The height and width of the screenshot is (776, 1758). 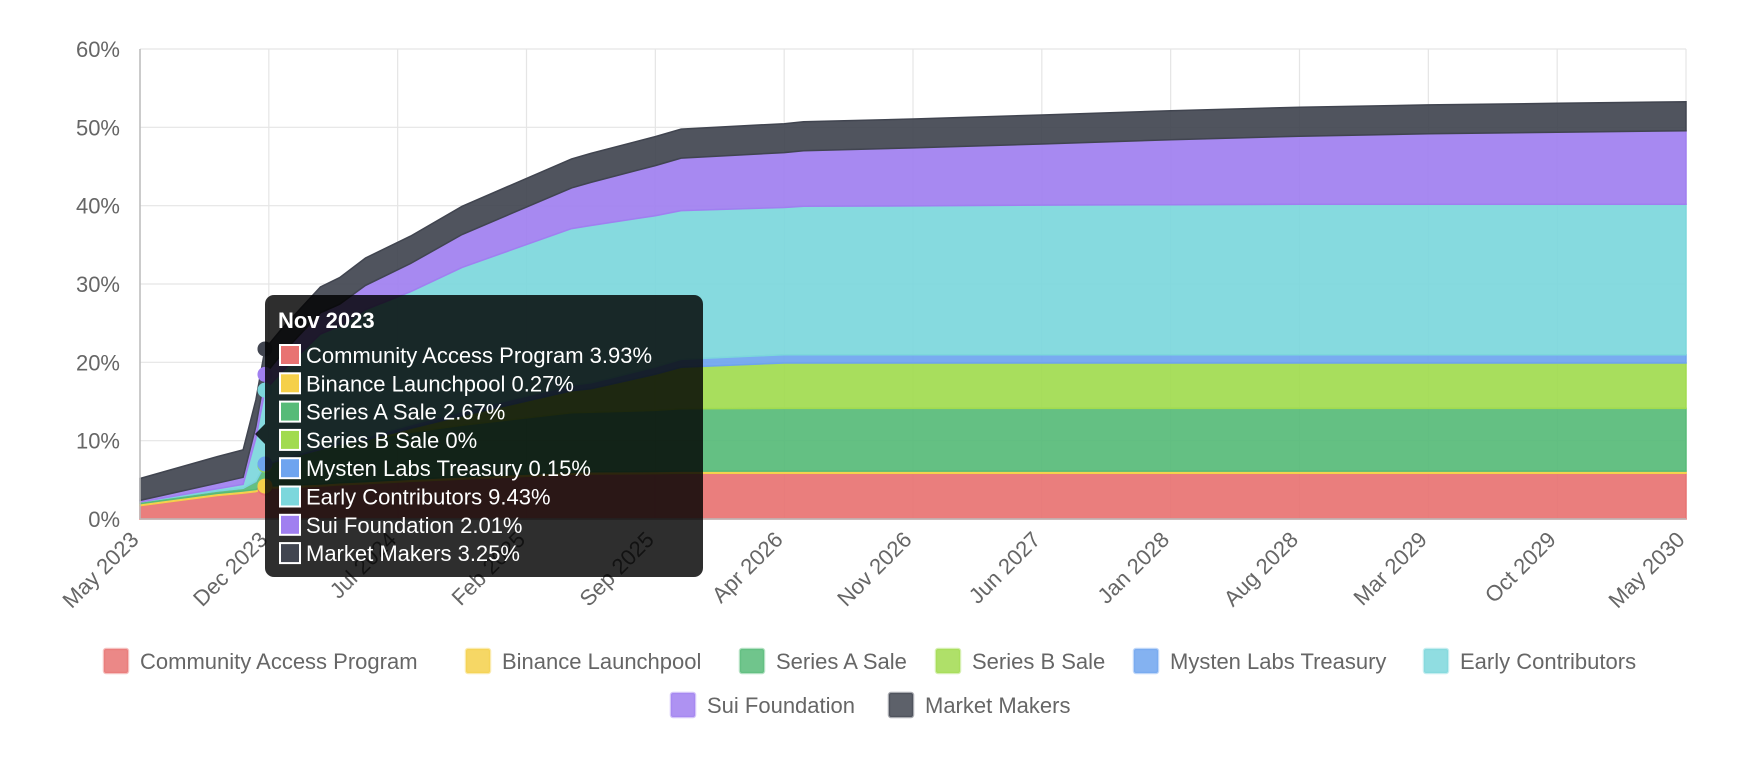 I want to click on x-tick-label: Nov 2026, so click(x=874, y=569).